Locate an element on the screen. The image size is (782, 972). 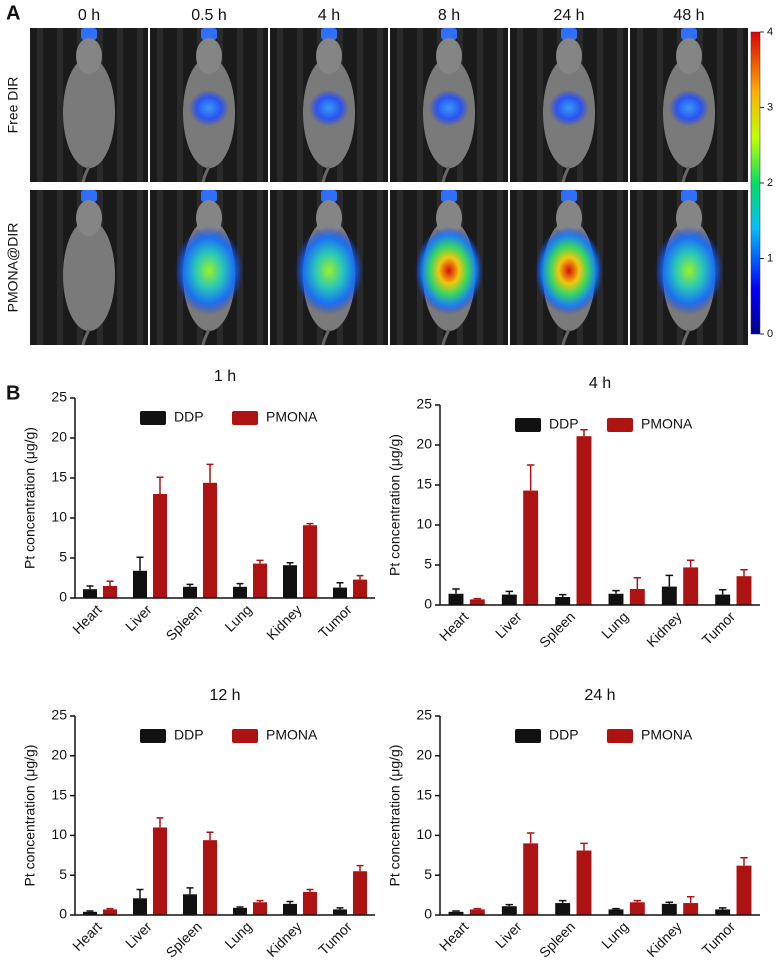
x-tick-label: Spleen is located at coordinates (184, 622).